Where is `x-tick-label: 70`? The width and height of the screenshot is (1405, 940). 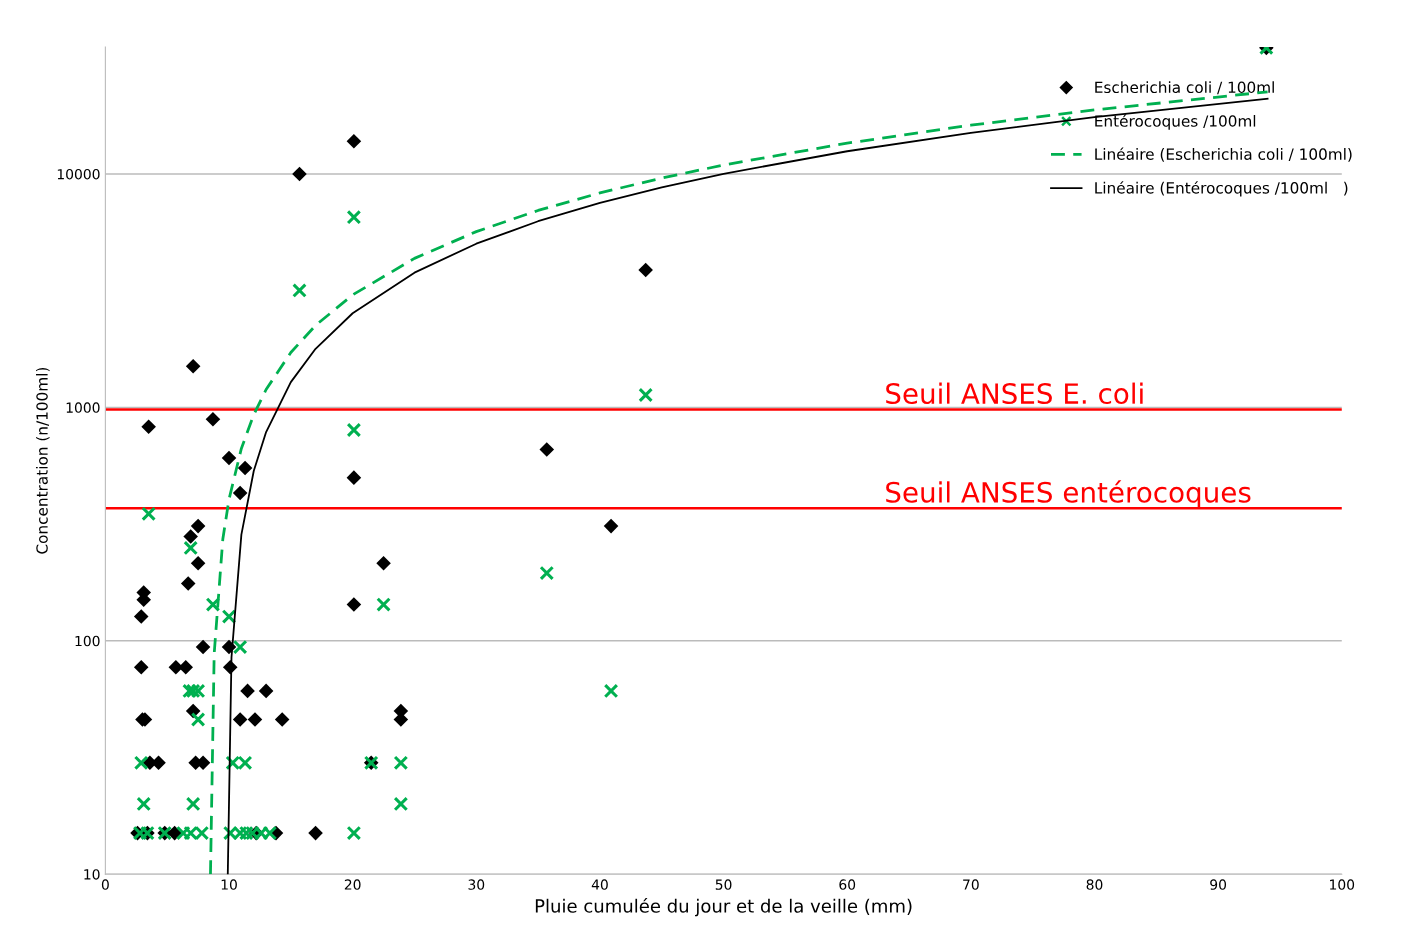
x-tick-label: 70 is located at coordinates (971, 884).